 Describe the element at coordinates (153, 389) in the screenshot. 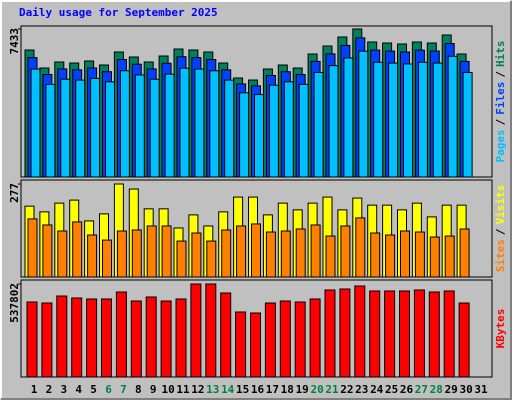

I see `x-tick-label: 9` at that location.